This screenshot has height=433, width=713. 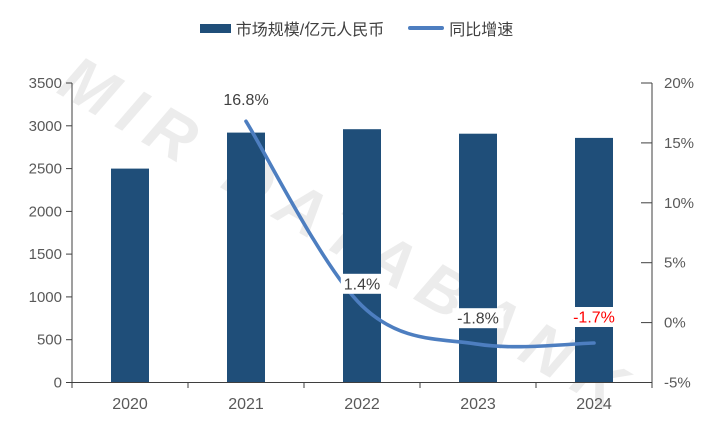 I want to click on data-label-bg-2021, so click(x=246, y=99).